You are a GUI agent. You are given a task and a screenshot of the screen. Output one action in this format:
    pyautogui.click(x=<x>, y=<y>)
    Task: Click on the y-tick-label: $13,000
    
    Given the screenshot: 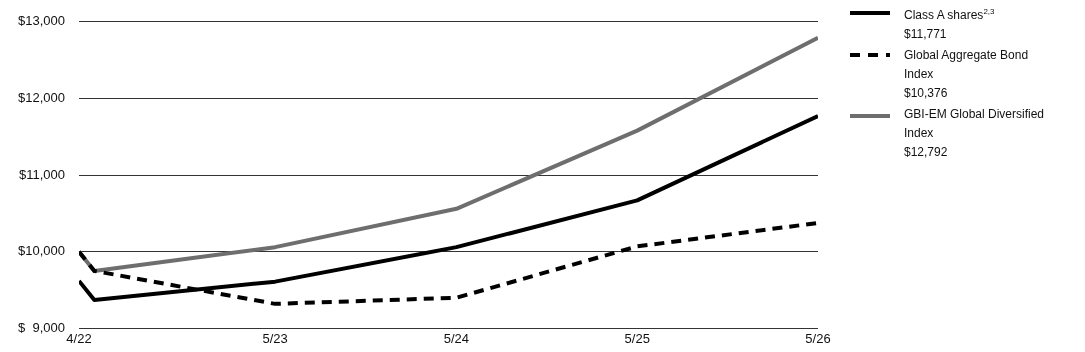 What is the action you would take?
    pyautogui.click(x=41, y=21)
    